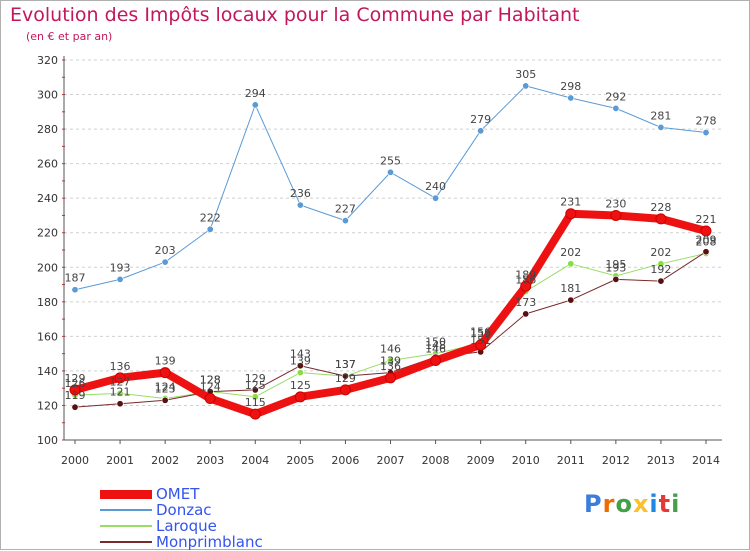 This screenshot has height=551, width=750. Describe the element at coordinates (47, 164) in the screenshot. I see `y-tick-label: 260` at that location.